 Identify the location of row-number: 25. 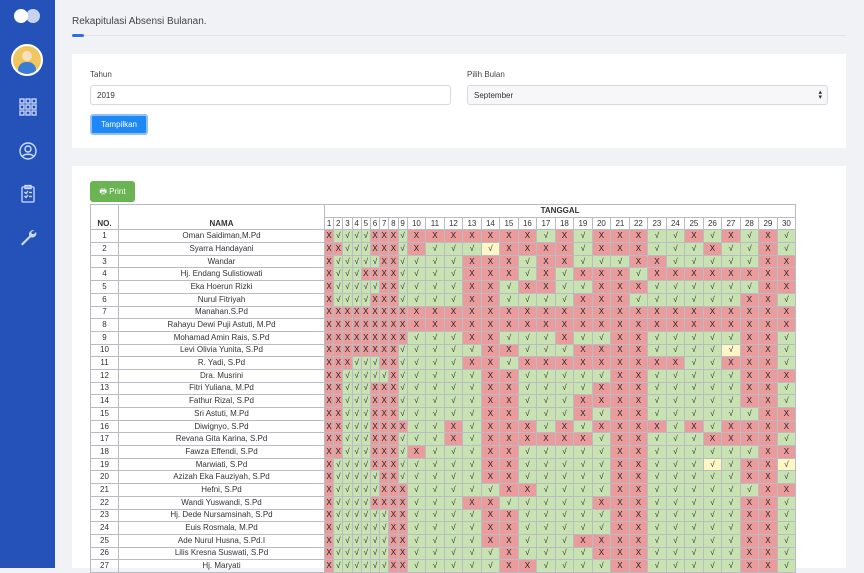
(104, 540).